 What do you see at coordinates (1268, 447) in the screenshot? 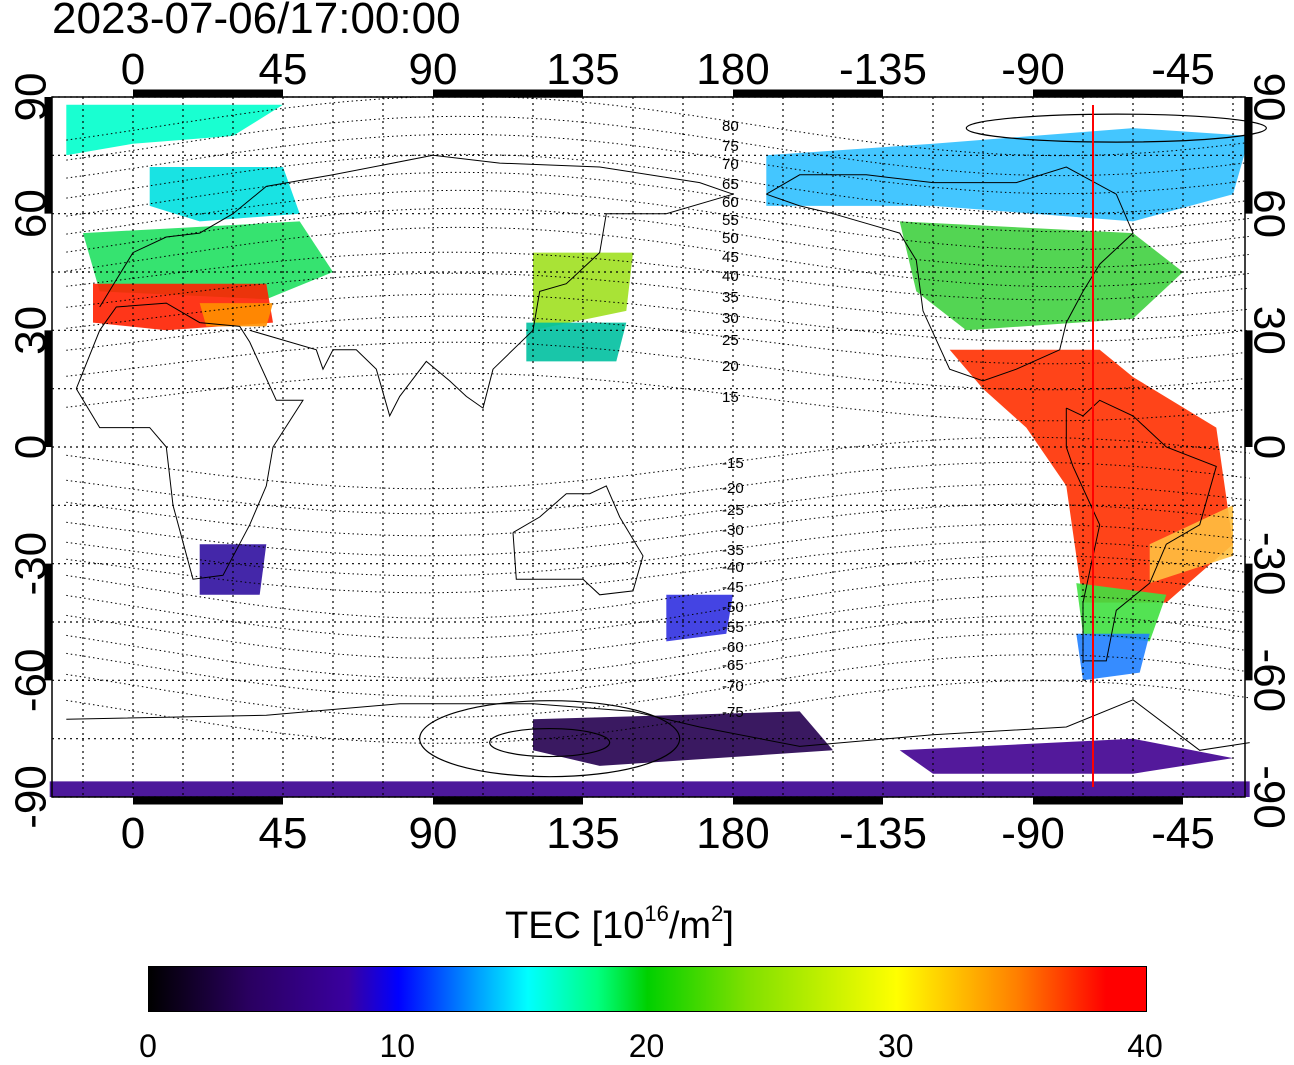
I see `right-lat-label: 0` at bounding box center [1268, 447].